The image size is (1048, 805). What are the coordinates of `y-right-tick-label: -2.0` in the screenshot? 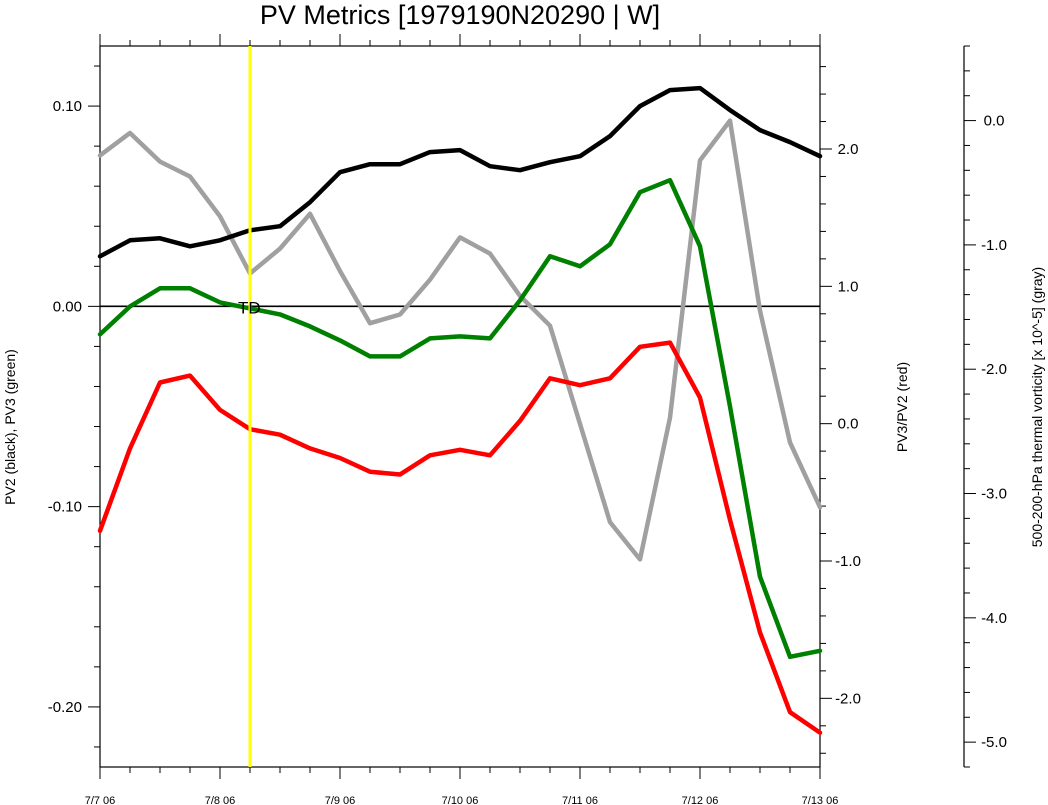 It's located at (848, 698).